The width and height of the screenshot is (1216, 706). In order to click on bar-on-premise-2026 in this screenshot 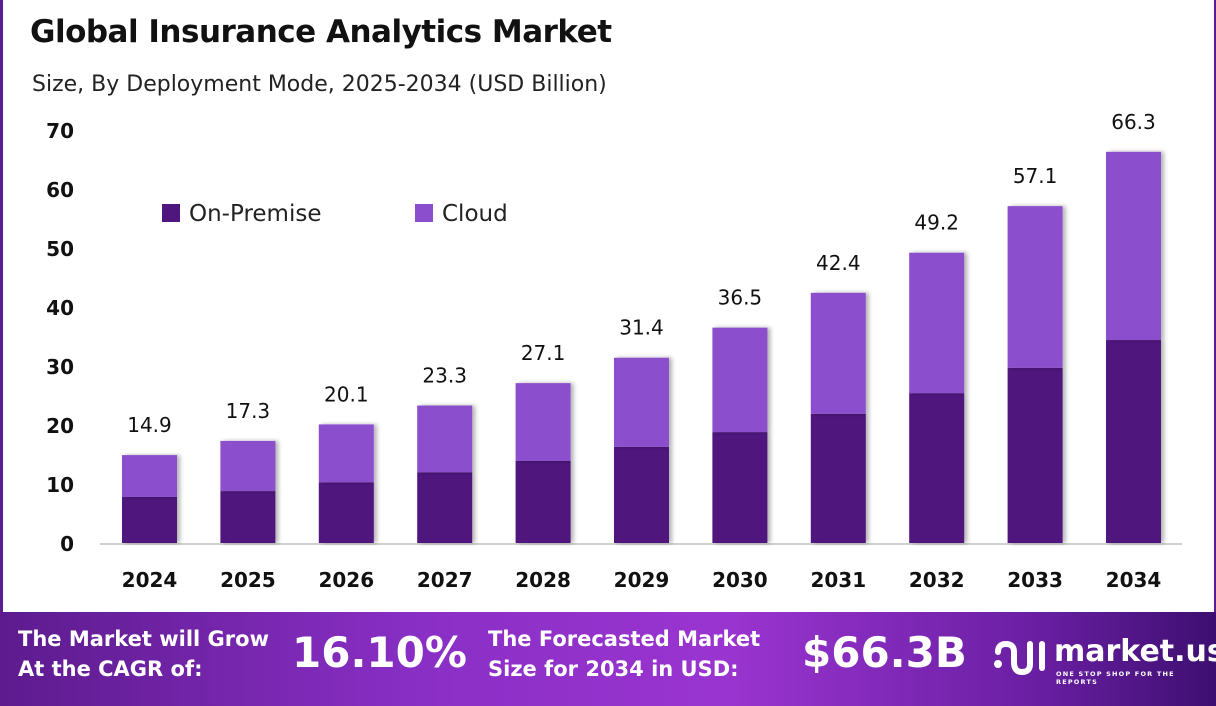, I will do `click(346, 512)`.